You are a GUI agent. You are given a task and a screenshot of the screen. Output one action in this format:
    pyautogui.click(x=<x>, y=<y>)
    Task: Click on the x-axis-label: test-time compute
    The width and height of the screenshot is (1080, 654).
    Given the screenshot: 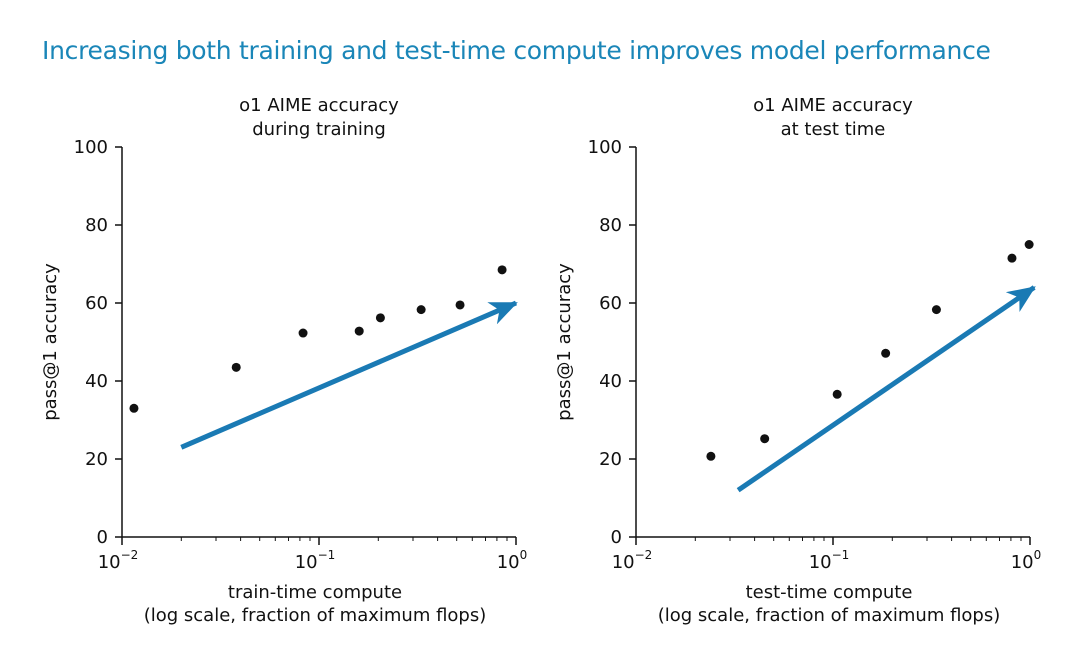 What is the action you would take?
    pyautogui.click(x=829, y=592)
    